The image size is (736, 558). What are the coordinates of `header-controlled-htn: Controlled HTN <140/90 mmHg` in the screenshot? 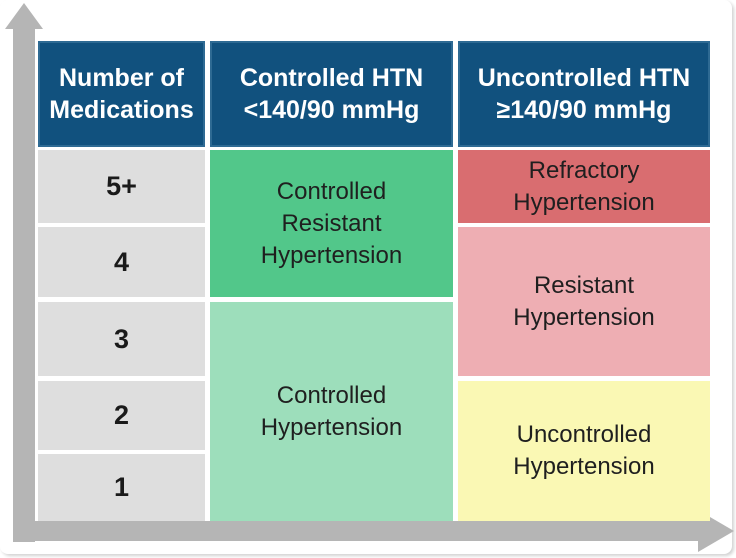 It's located at (331, 94).